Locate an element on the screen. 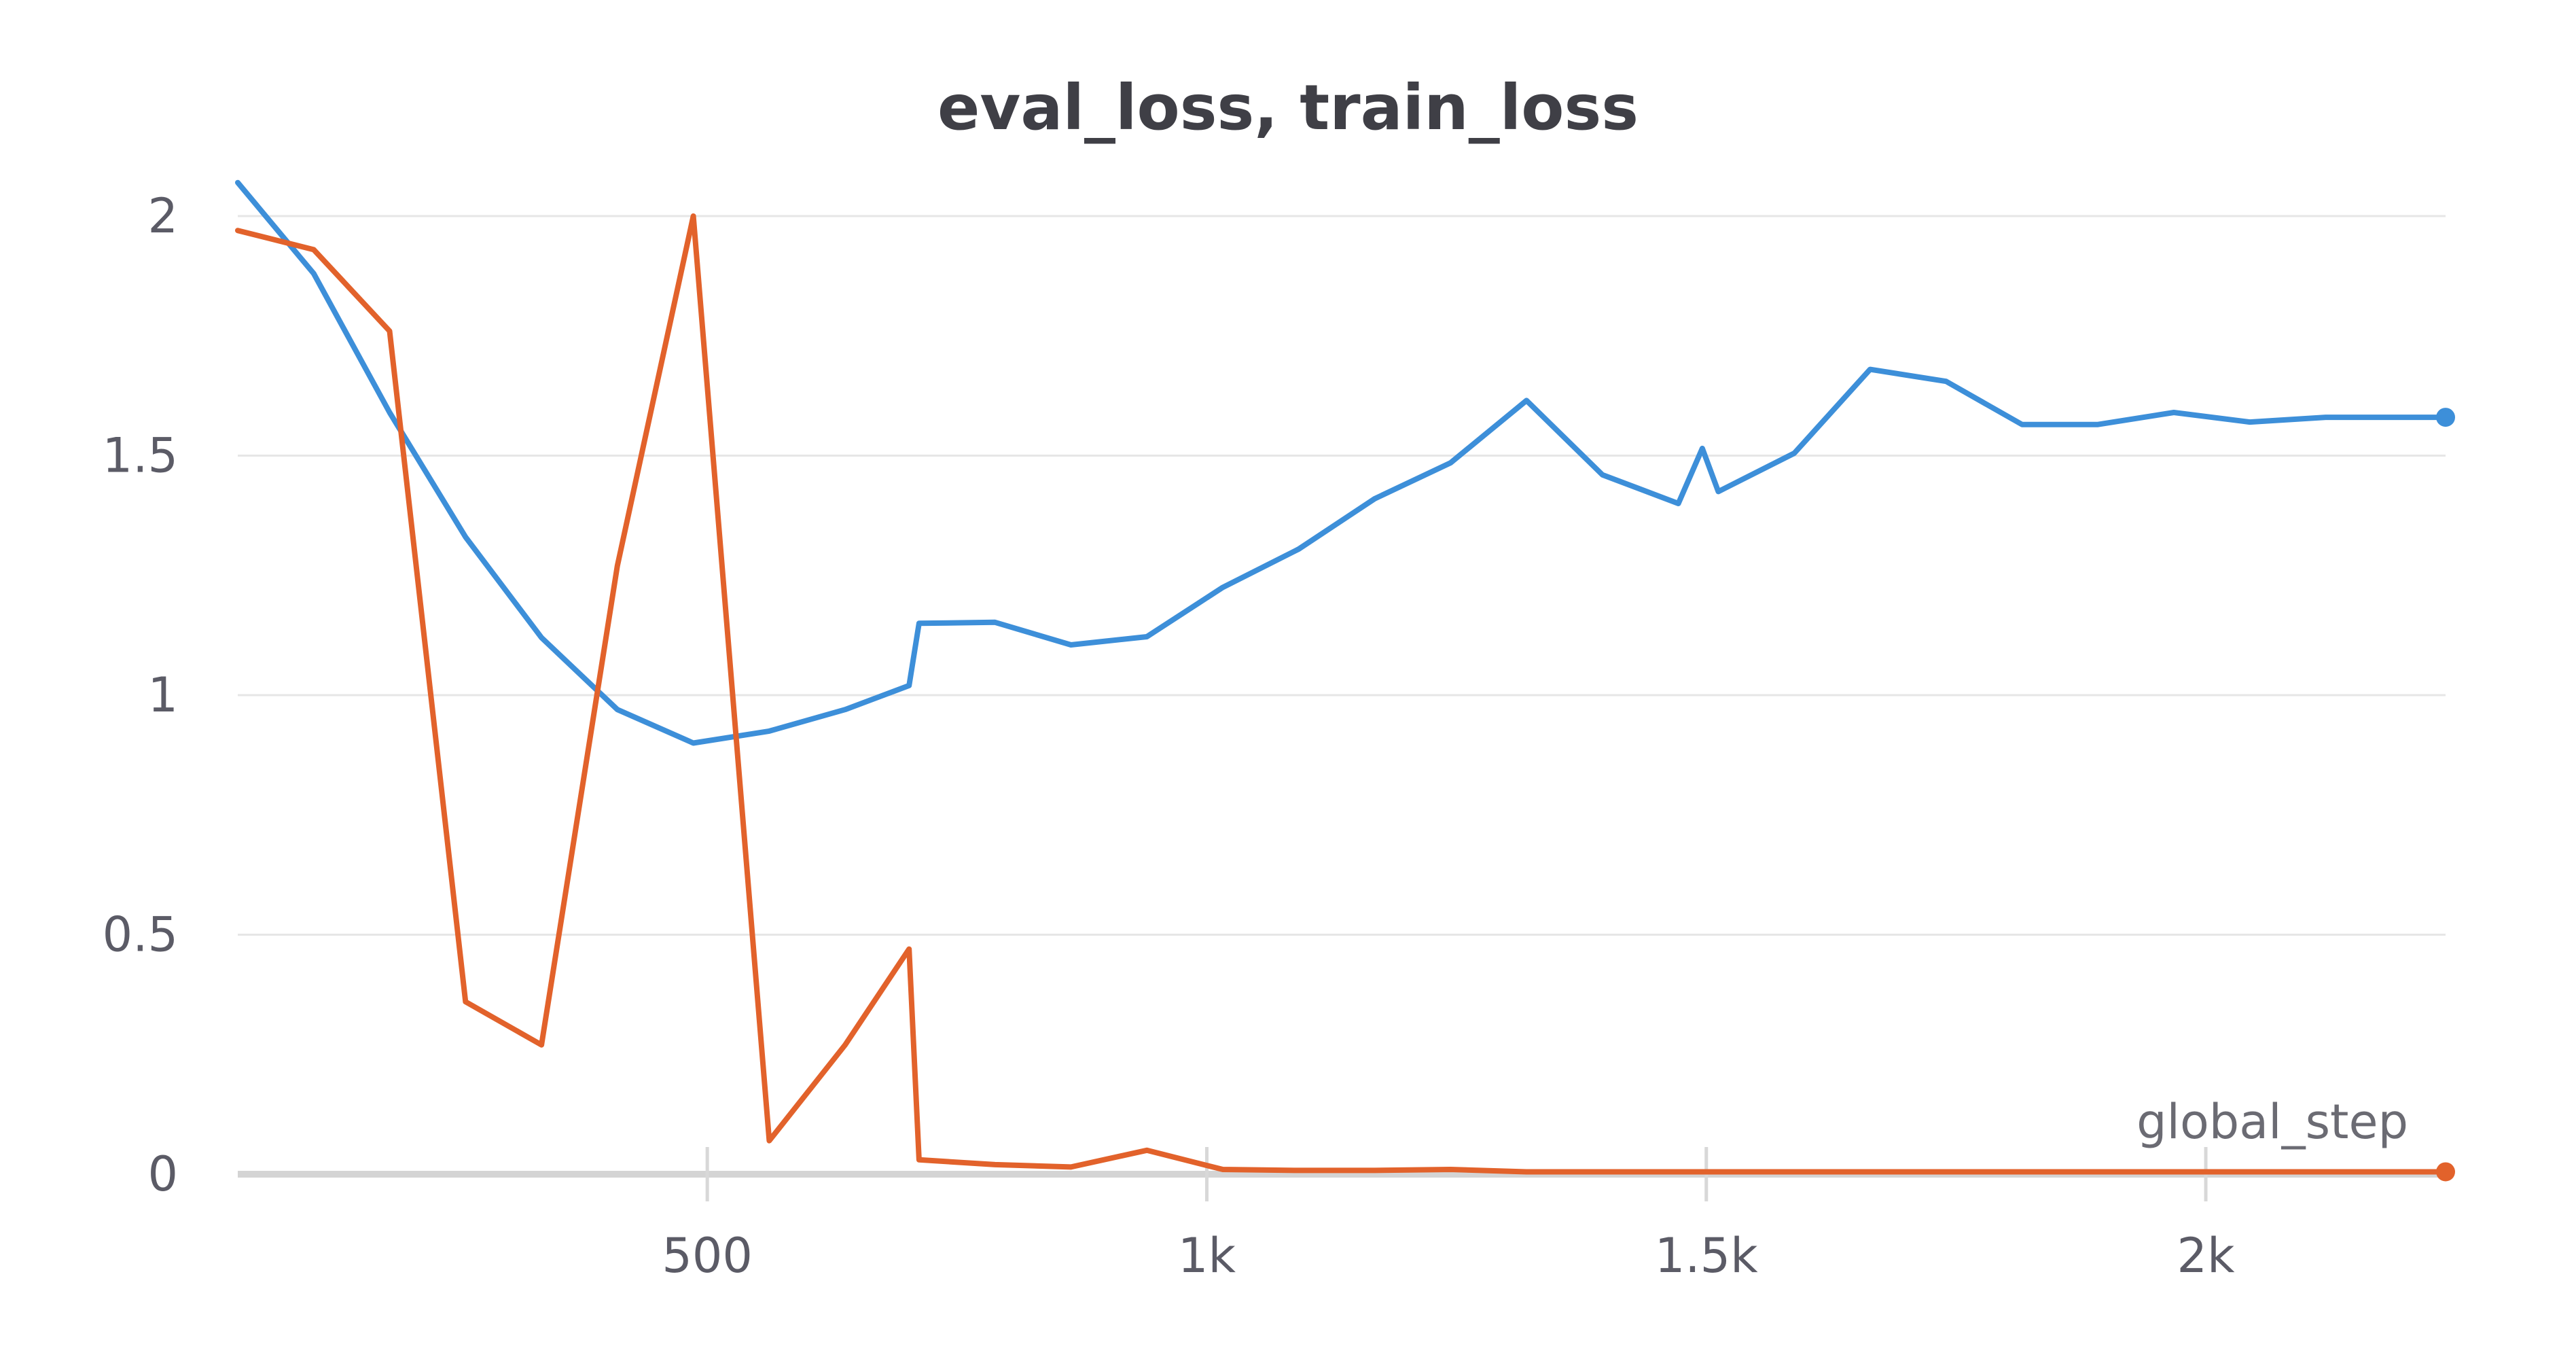  y-tick-label: 2 is located at coordinates (162, 216).